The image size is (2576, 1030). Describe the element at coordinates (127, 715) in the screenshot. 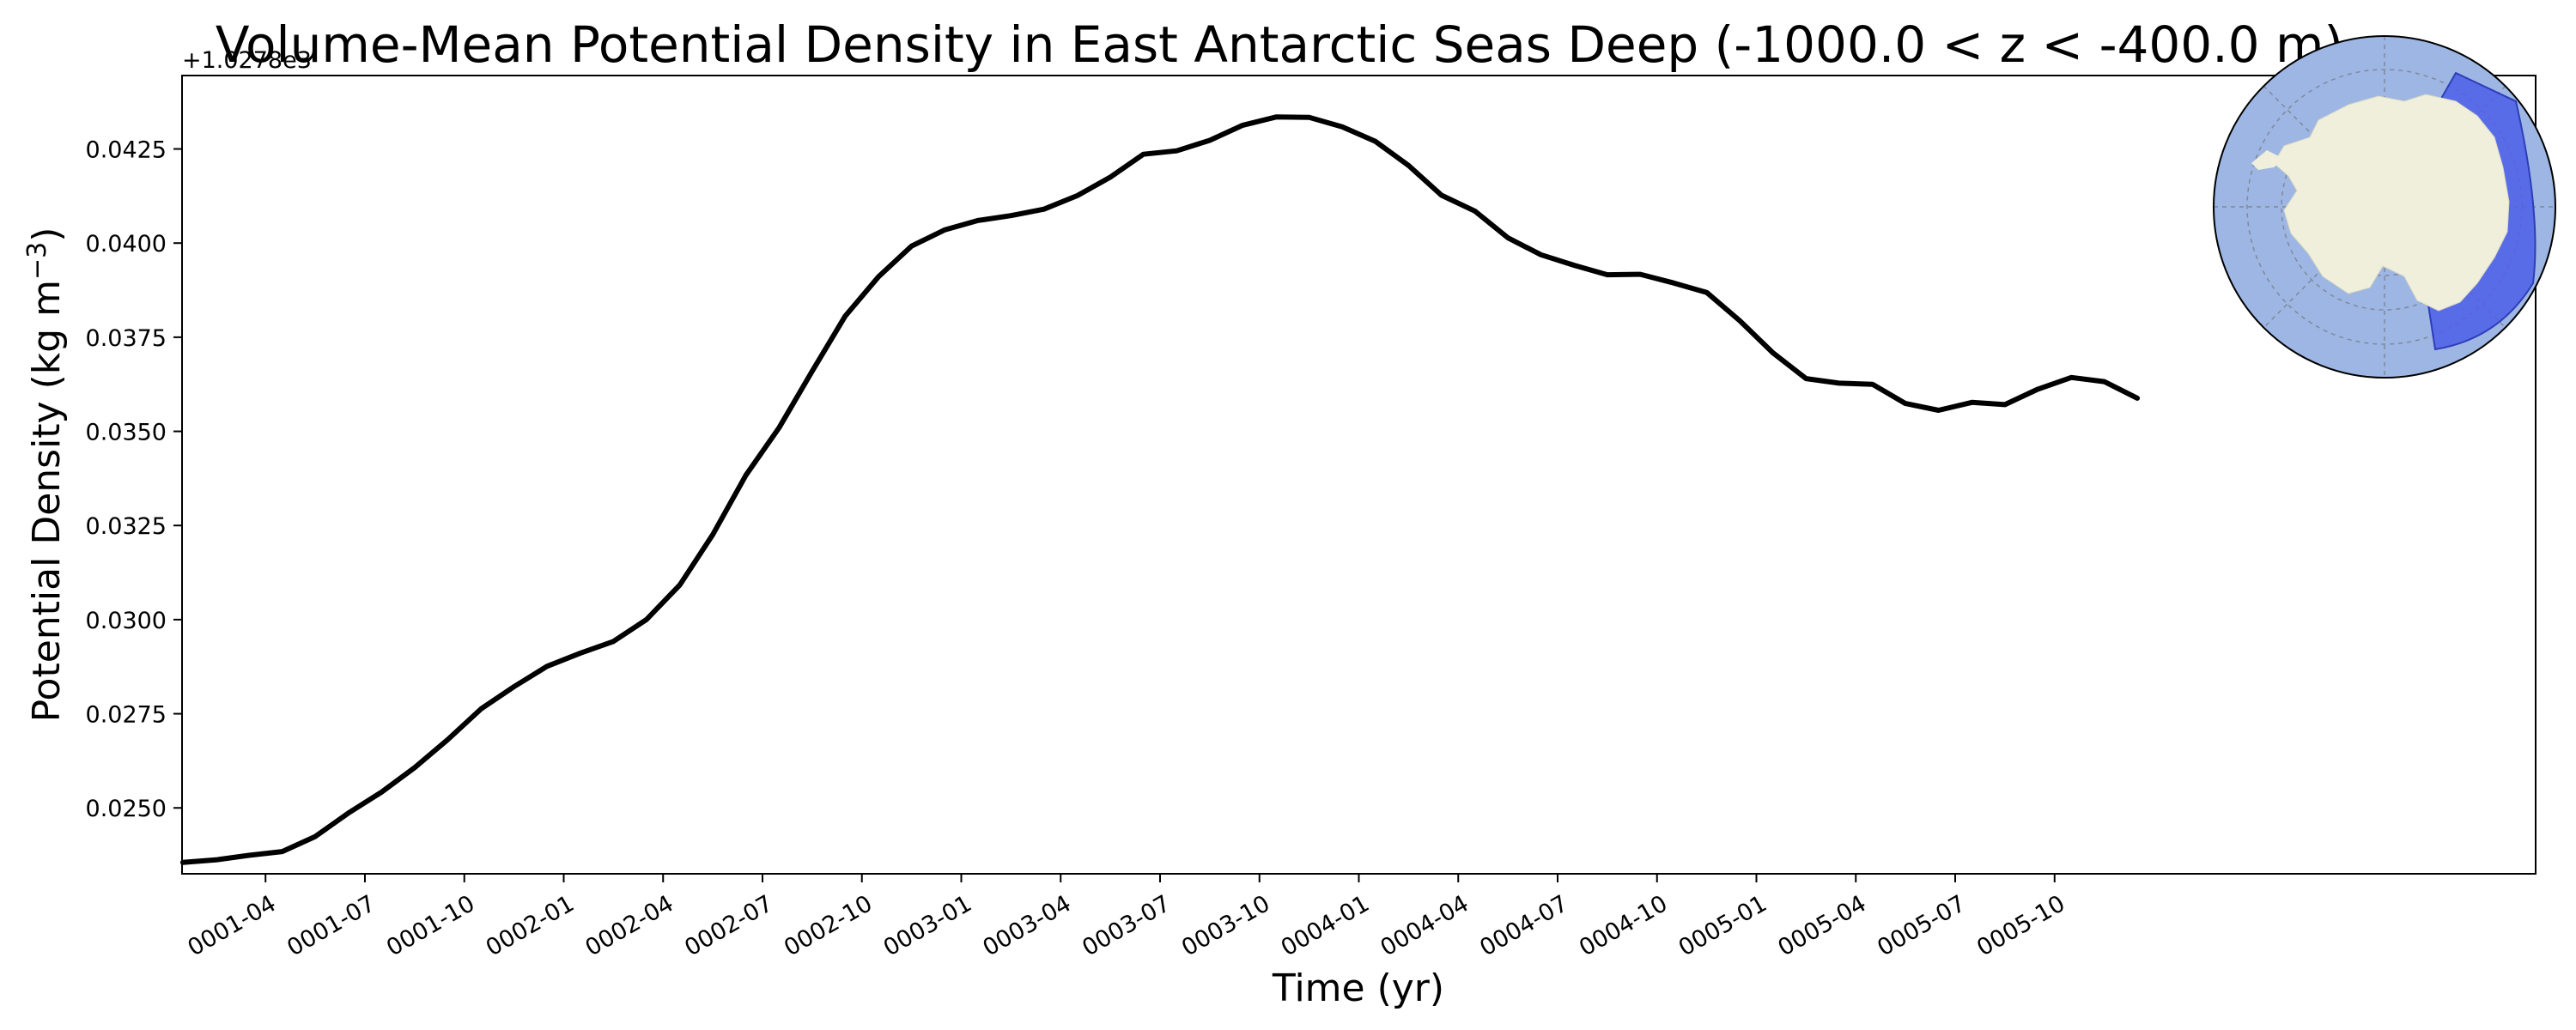

I see `y-tick-label: 0.0275` at that location.